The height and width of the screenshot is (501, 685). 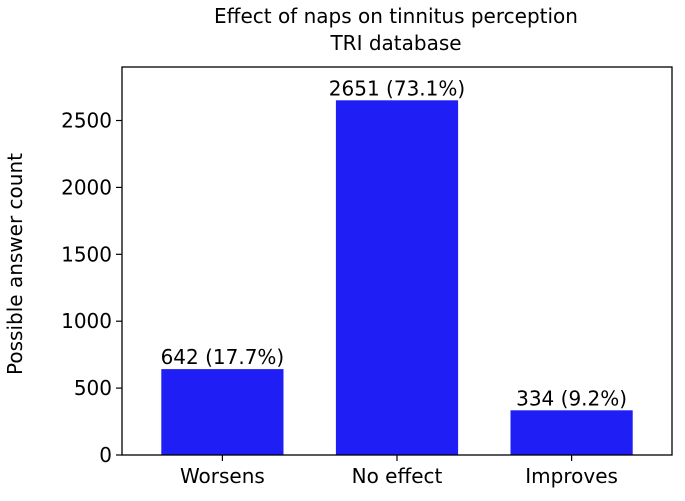 What do you see at coordinates (395, 43) in the screenshot?
I see `chart-subtitle: TRI database` at bounding box center [395, 43].